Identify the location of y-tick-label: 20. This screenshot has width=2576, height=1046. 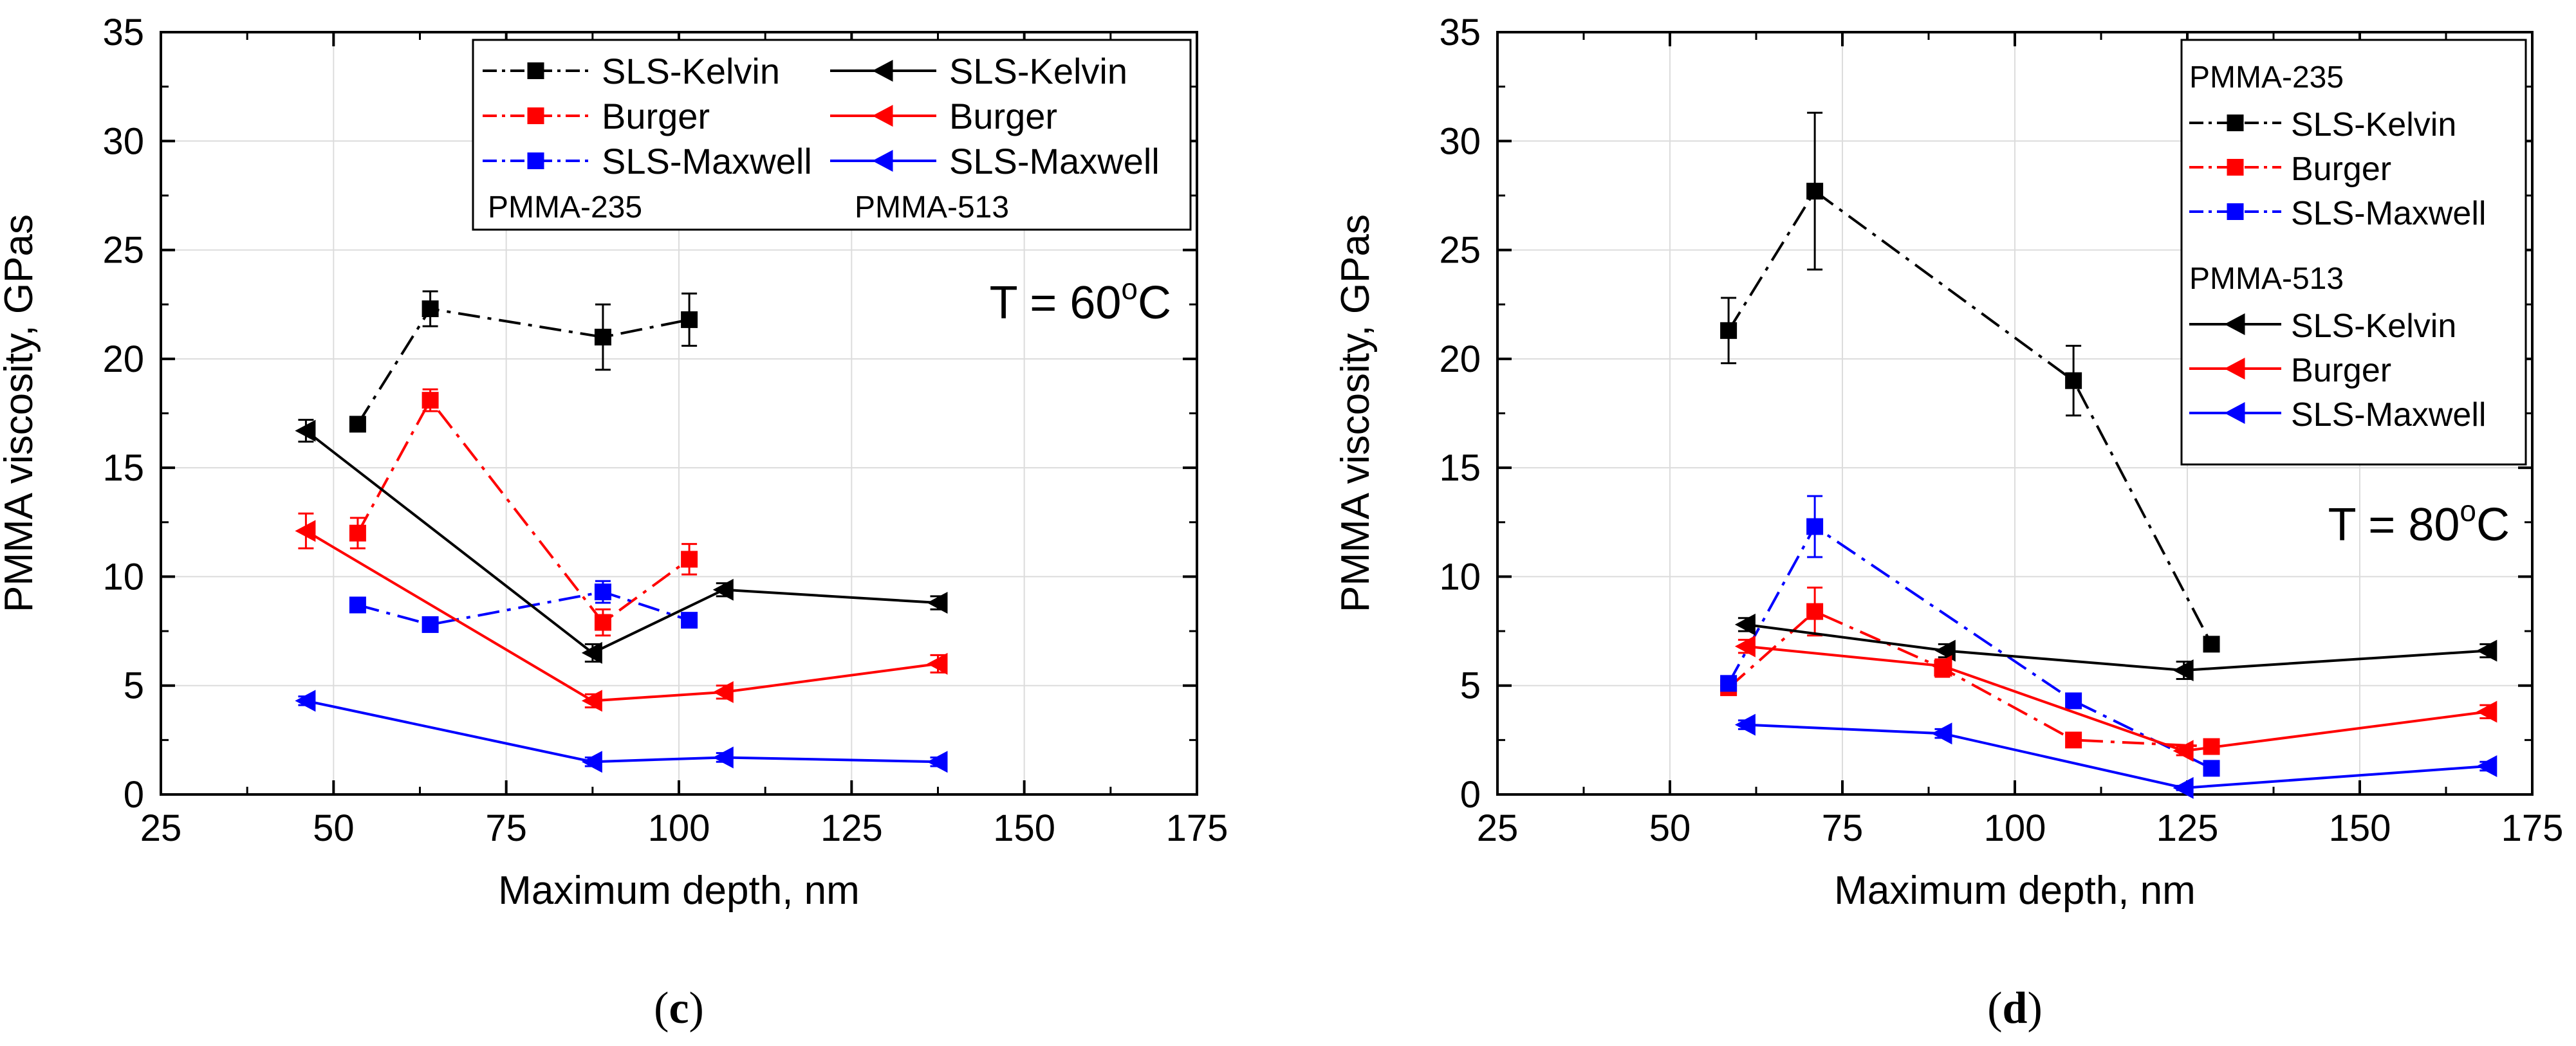
(123, 359).